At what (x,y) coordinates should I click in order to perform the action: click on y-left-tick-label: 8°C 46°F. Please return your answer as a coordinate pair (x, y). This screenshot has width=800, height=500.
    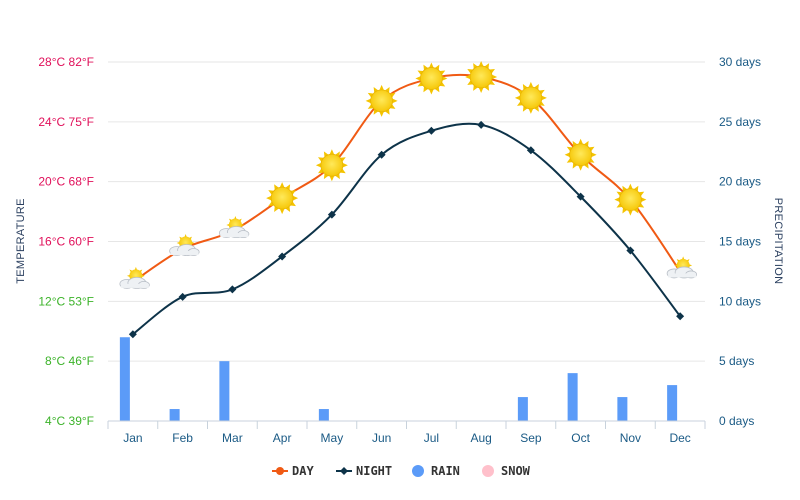
    Looking at the image, I should click on (69, 361).